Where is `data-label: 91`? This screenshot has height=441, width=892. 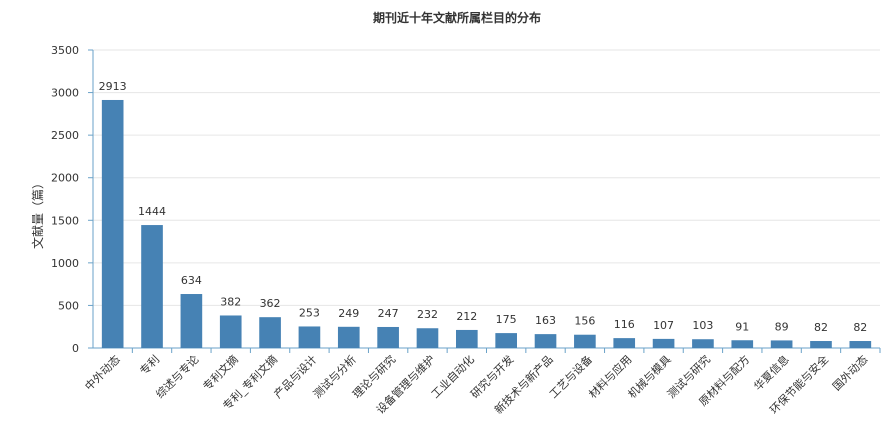 data-label: 91 is located at coordinates (742, 326).